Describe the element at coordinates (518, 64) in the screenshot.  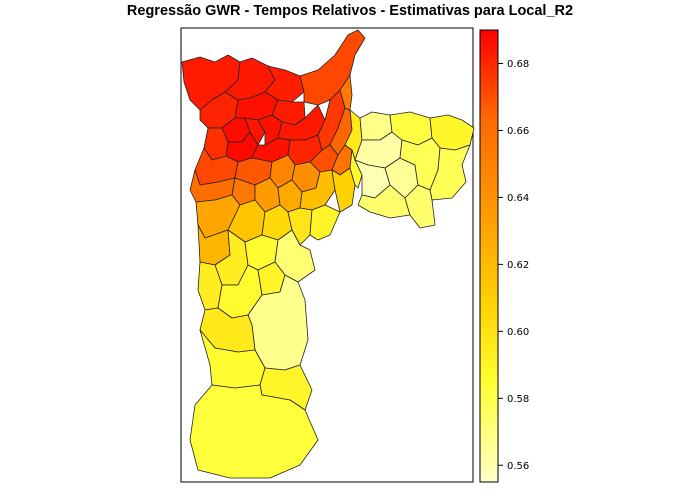
I see `legend-tick-label: 0.68` at that location.